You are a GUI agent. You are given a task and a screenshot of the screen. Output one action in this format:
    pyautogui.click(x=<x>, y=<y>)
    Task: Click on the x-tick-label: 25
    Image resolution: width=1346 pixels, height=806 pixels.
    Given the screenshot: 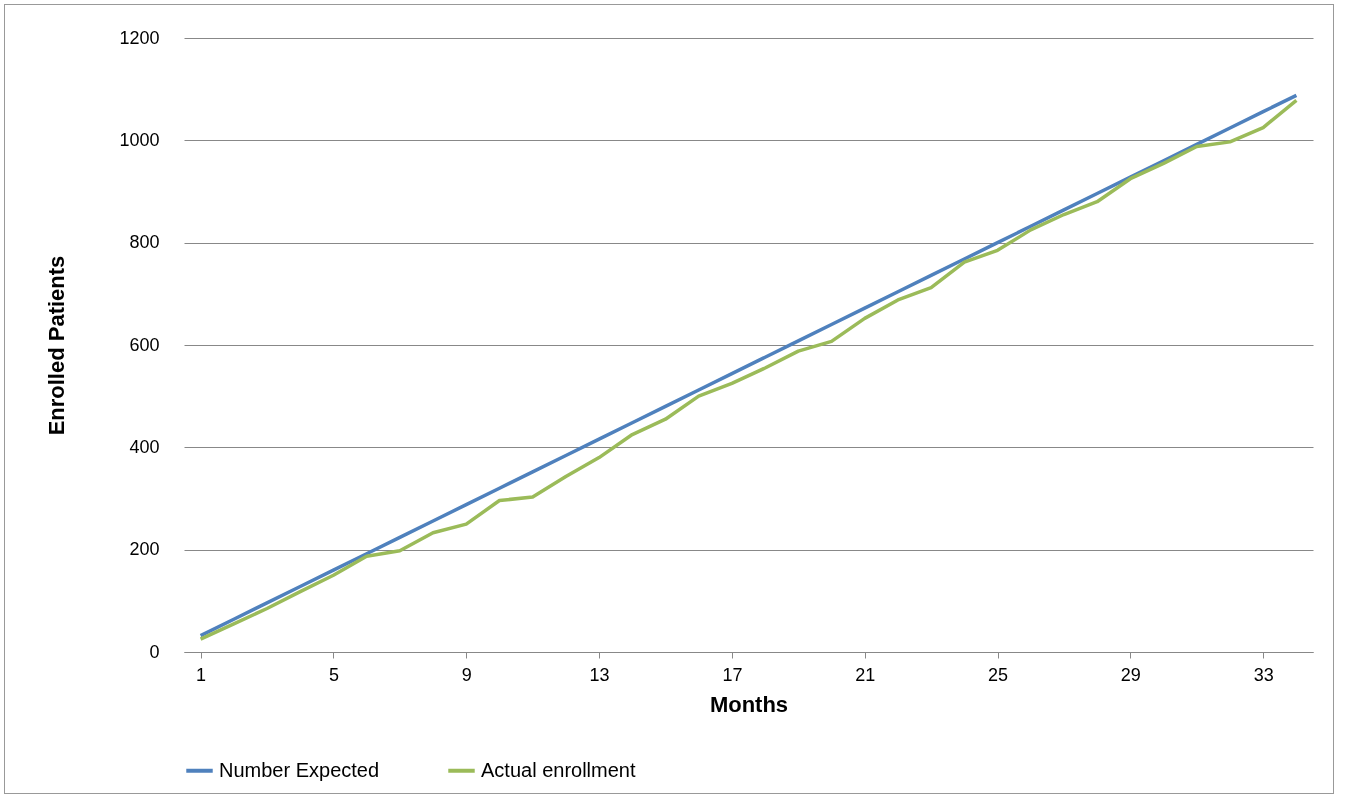 What is the action you would take?
    pyautogui.click(x=998, y=674)
    